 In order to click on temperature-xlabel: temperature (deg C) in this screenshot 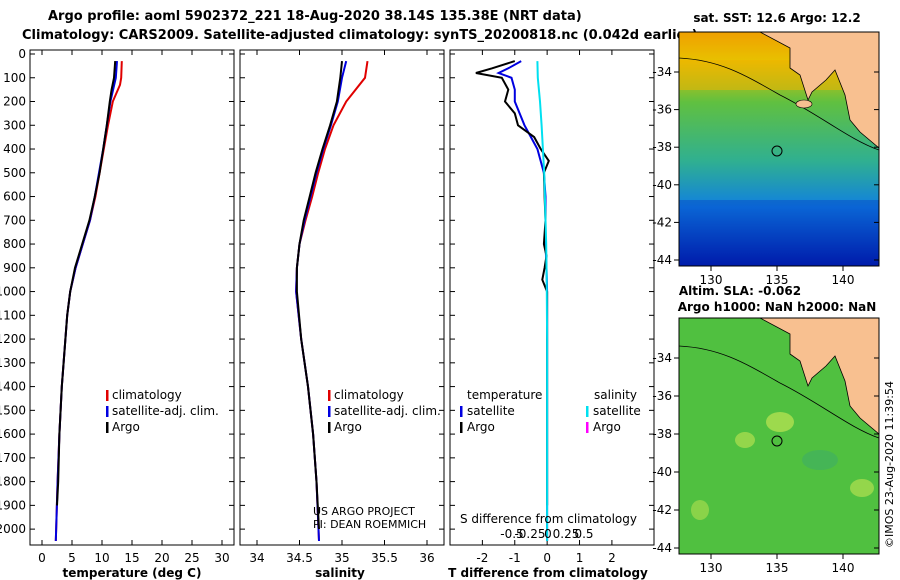, I will do `click(132, 573)`.